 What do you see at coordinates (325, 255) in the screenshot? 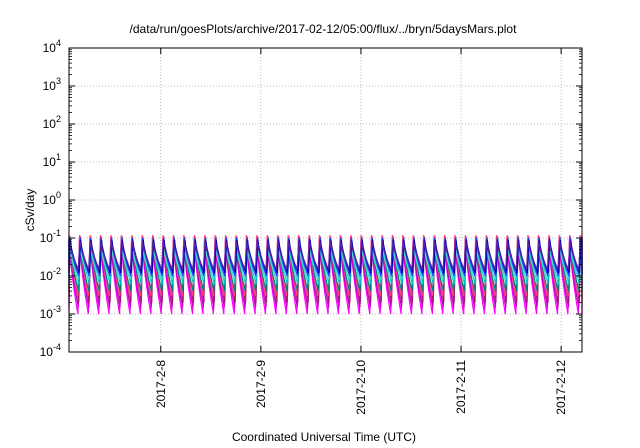
I see `series-line` at bounding box center [325, 255].